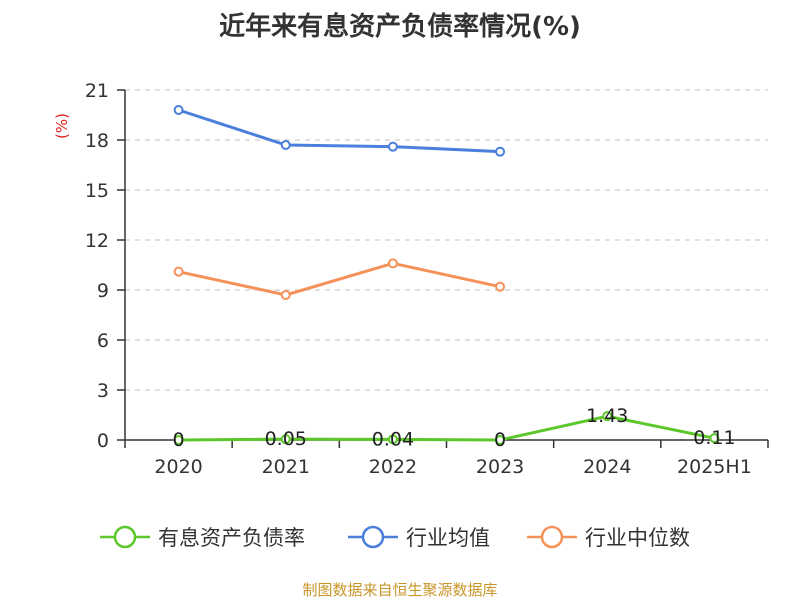  Describe the element at coordinates (607, 467) in the screenshot. I see `x-tick-label: 2024` at that location.